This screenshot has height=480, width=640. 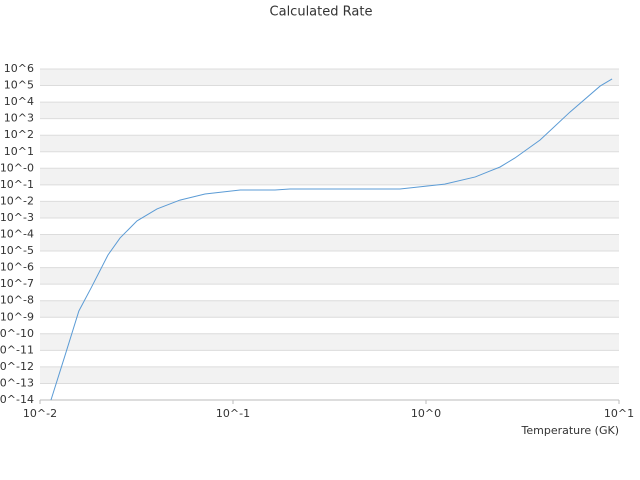 What do you see at coordinates (19, 68) in the screenshot?
I see `y-tick-label: 10^6` at bounding box center [19, 68].